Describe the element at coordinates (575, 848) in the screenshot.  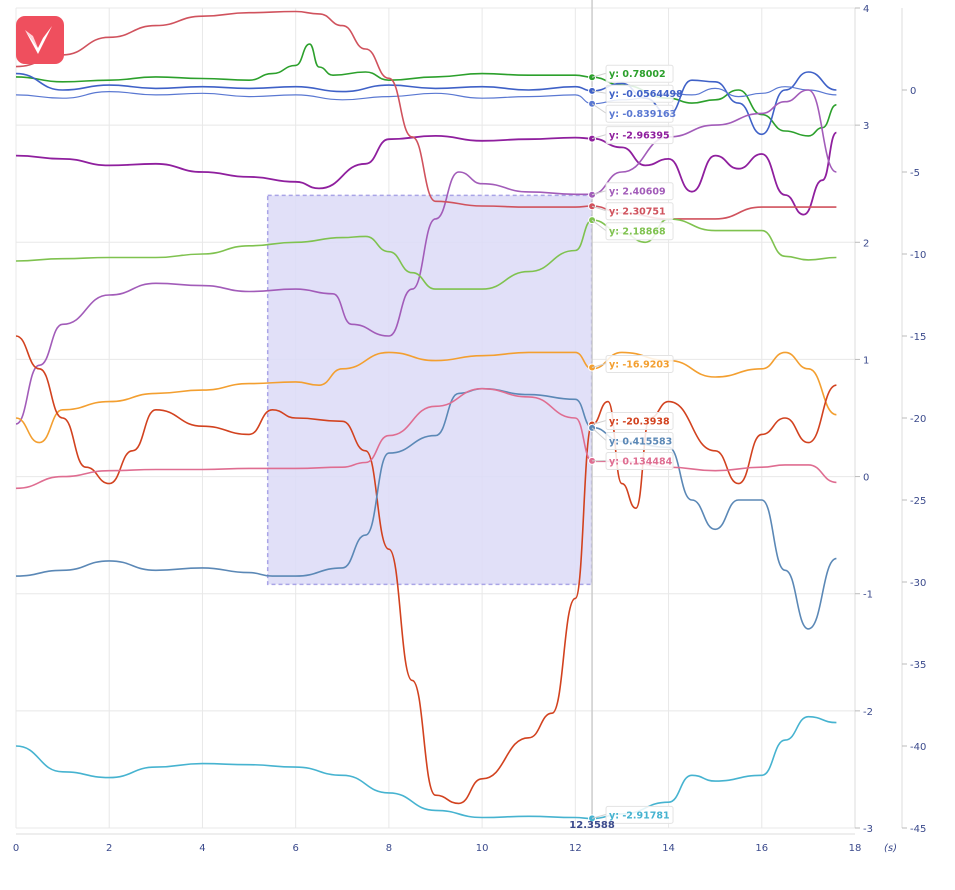
I see `x-tick-label: 12` at that location.